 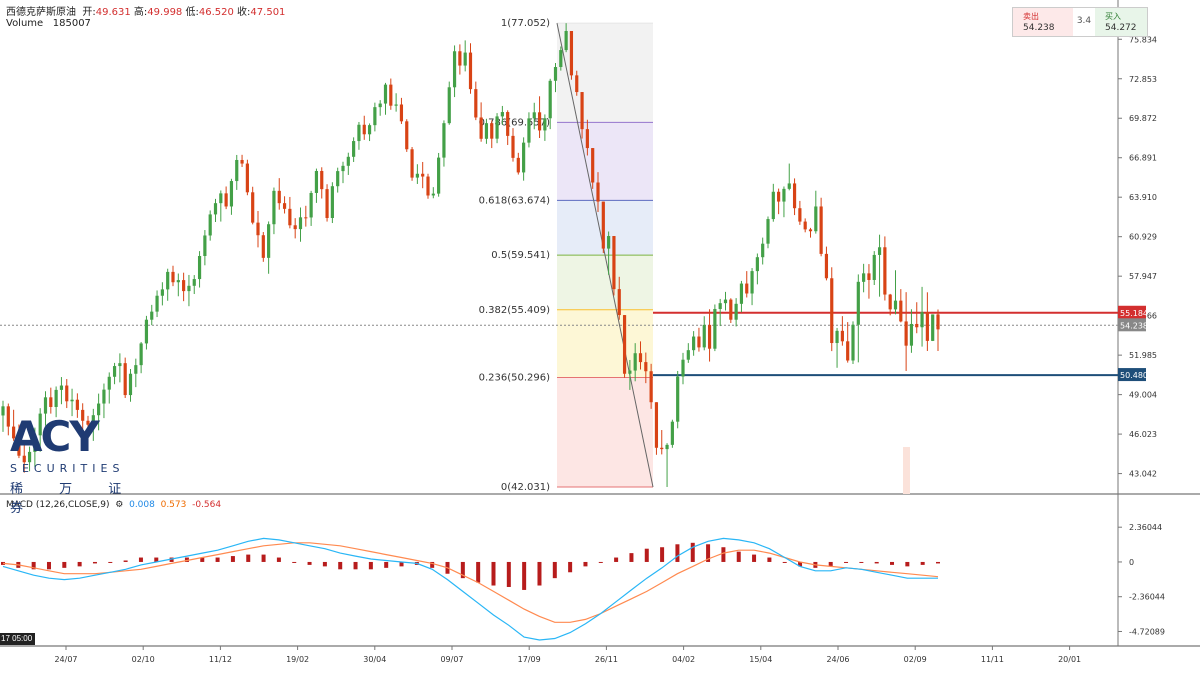 What do you see at coordinates (605, 161) in the screenshot?
I see `fib-band` at bounding box center [605, 161].